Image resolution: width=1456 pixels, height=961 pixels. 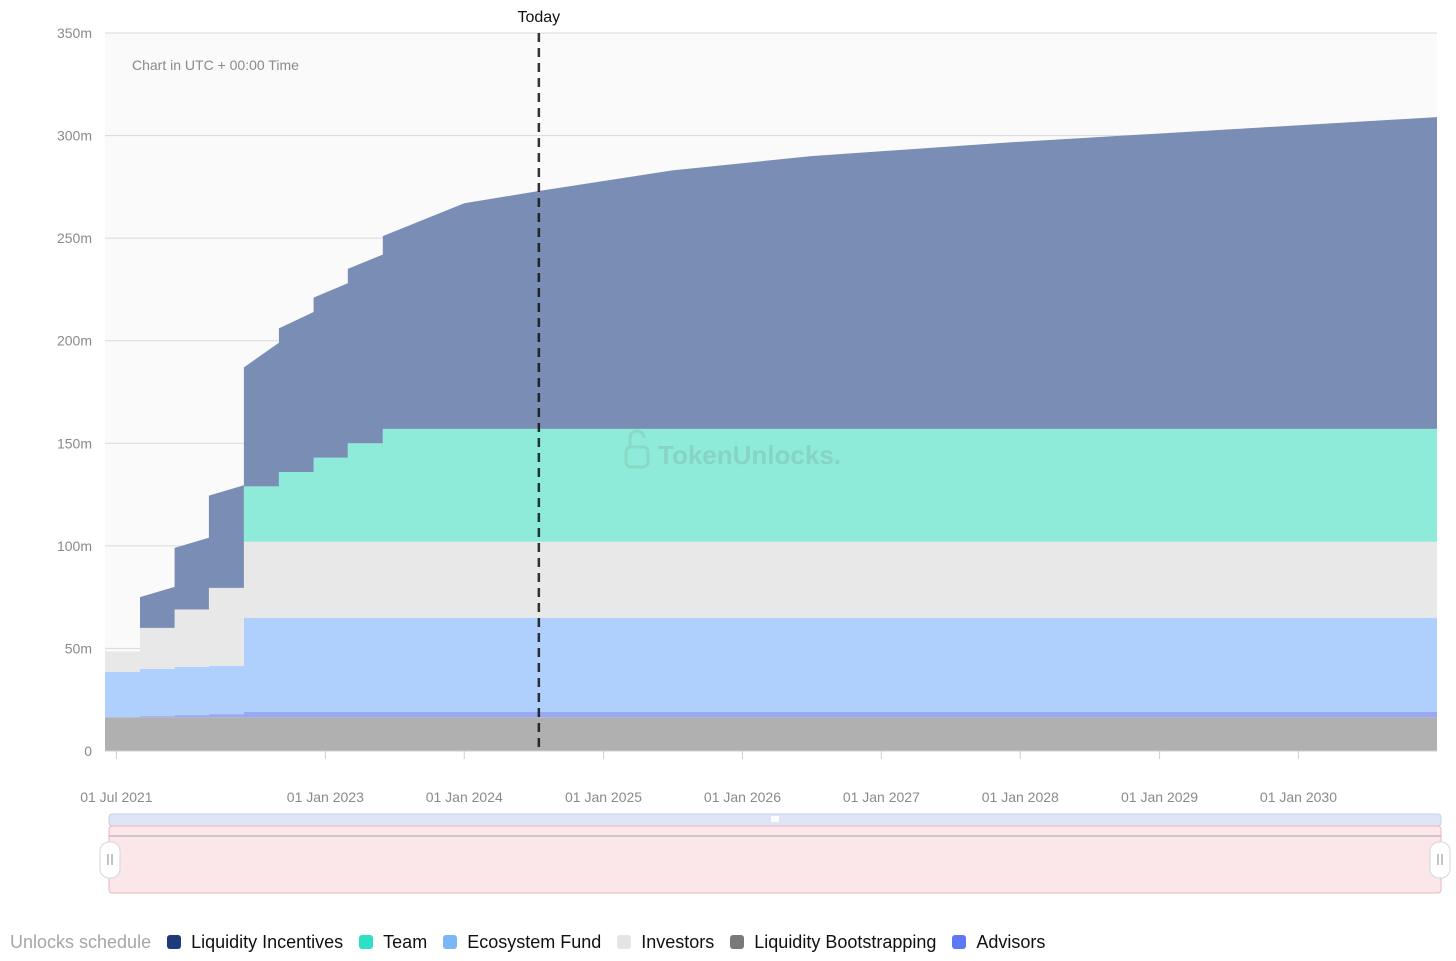 What do you see at coordinates (538, 380) in the screenshot?
I see `today-marker: Today` at bounding box center [538, 380].